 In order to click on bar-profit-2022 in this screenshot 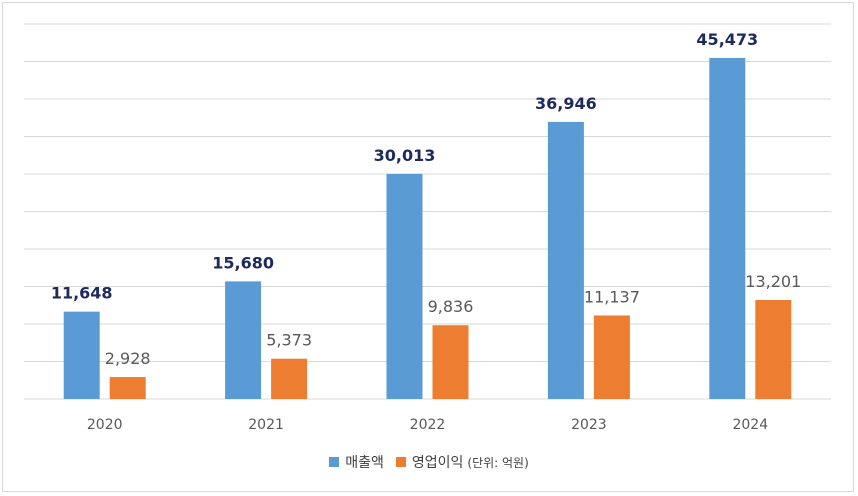, I will do `click(450, 362)`.